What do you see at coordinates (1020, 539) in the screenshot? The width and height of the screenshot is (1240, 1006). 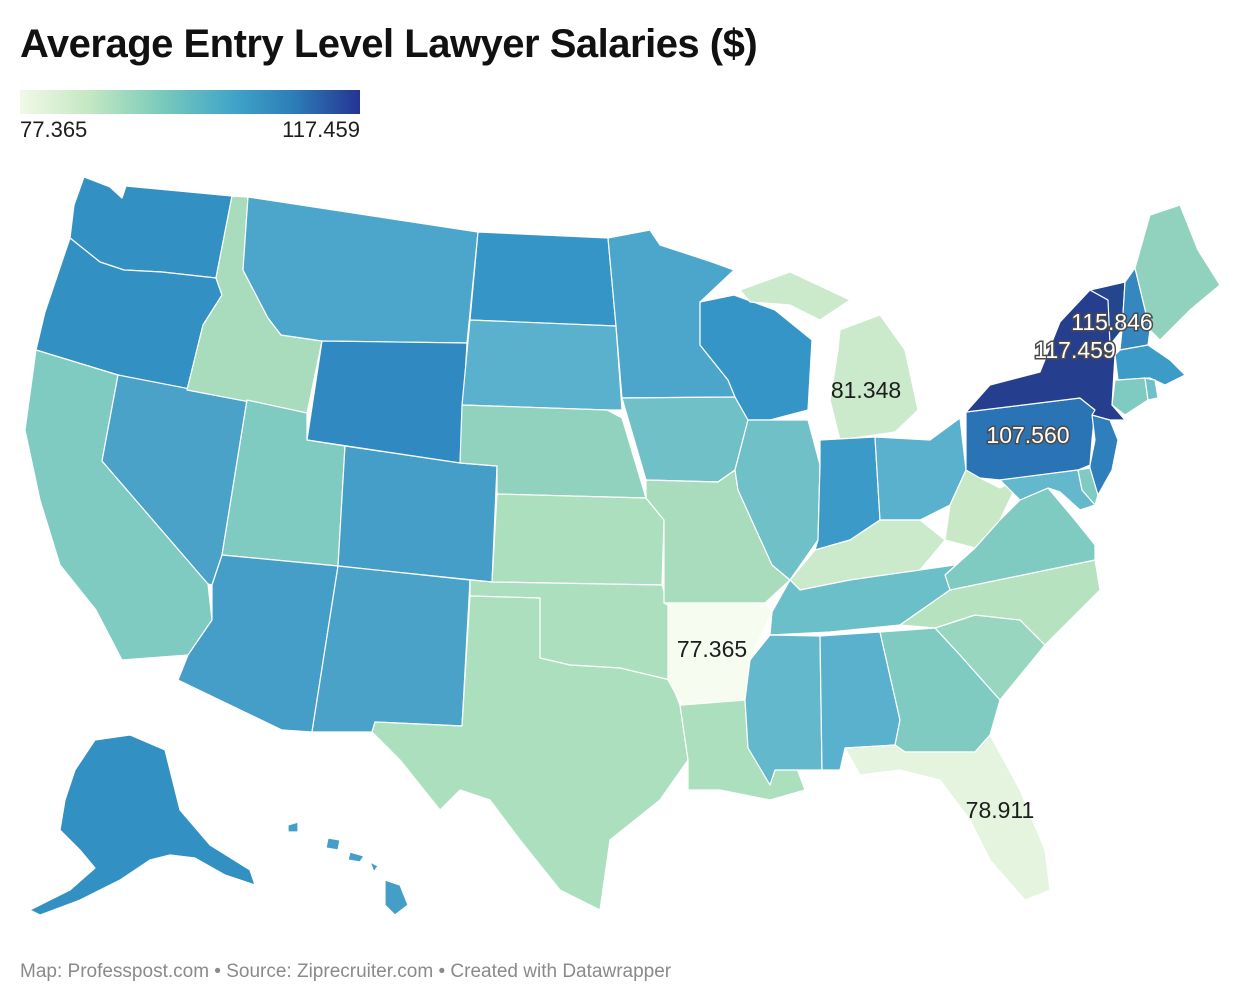 I see `state-virginia` at bounding box center [1020, 539].